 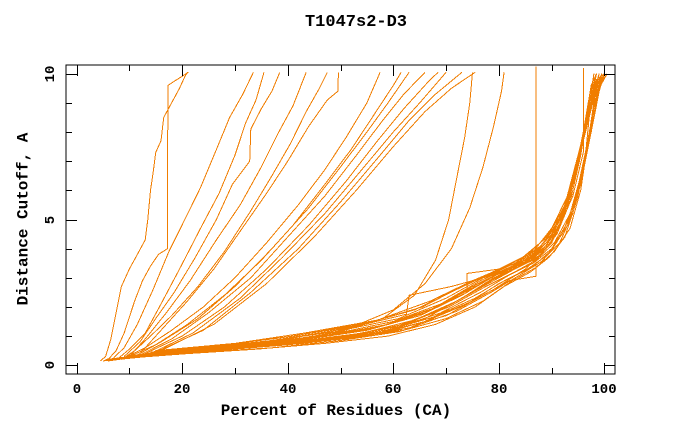 I want to click on chart-title: T1047s2-D3, so click(x=356, y=22).